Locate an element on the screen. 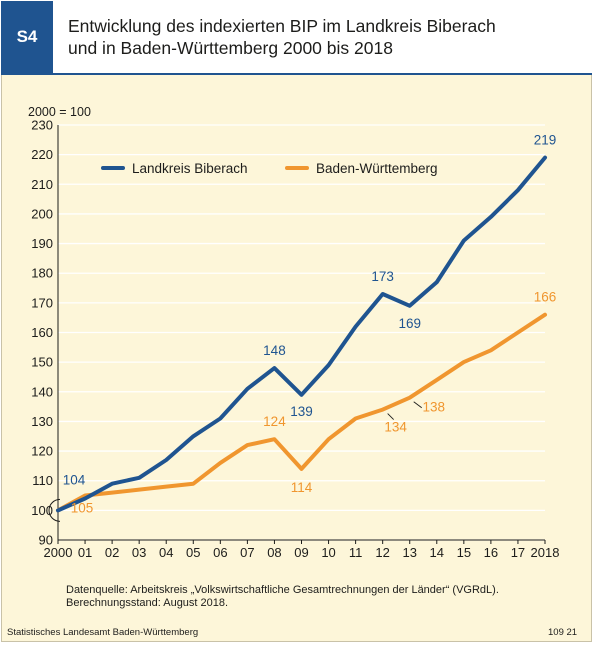  data-label: 134 is located at coordinates (395, 427).